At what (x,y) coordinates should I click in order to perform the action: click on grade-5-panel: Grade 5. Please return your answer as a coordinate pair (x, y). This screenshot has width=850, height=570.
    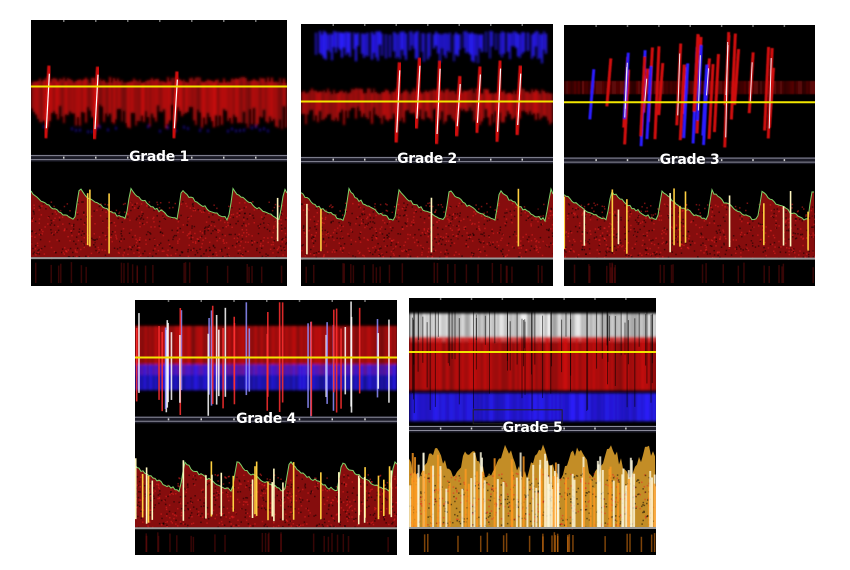
    Looking at the image, I should click on (532, 426).